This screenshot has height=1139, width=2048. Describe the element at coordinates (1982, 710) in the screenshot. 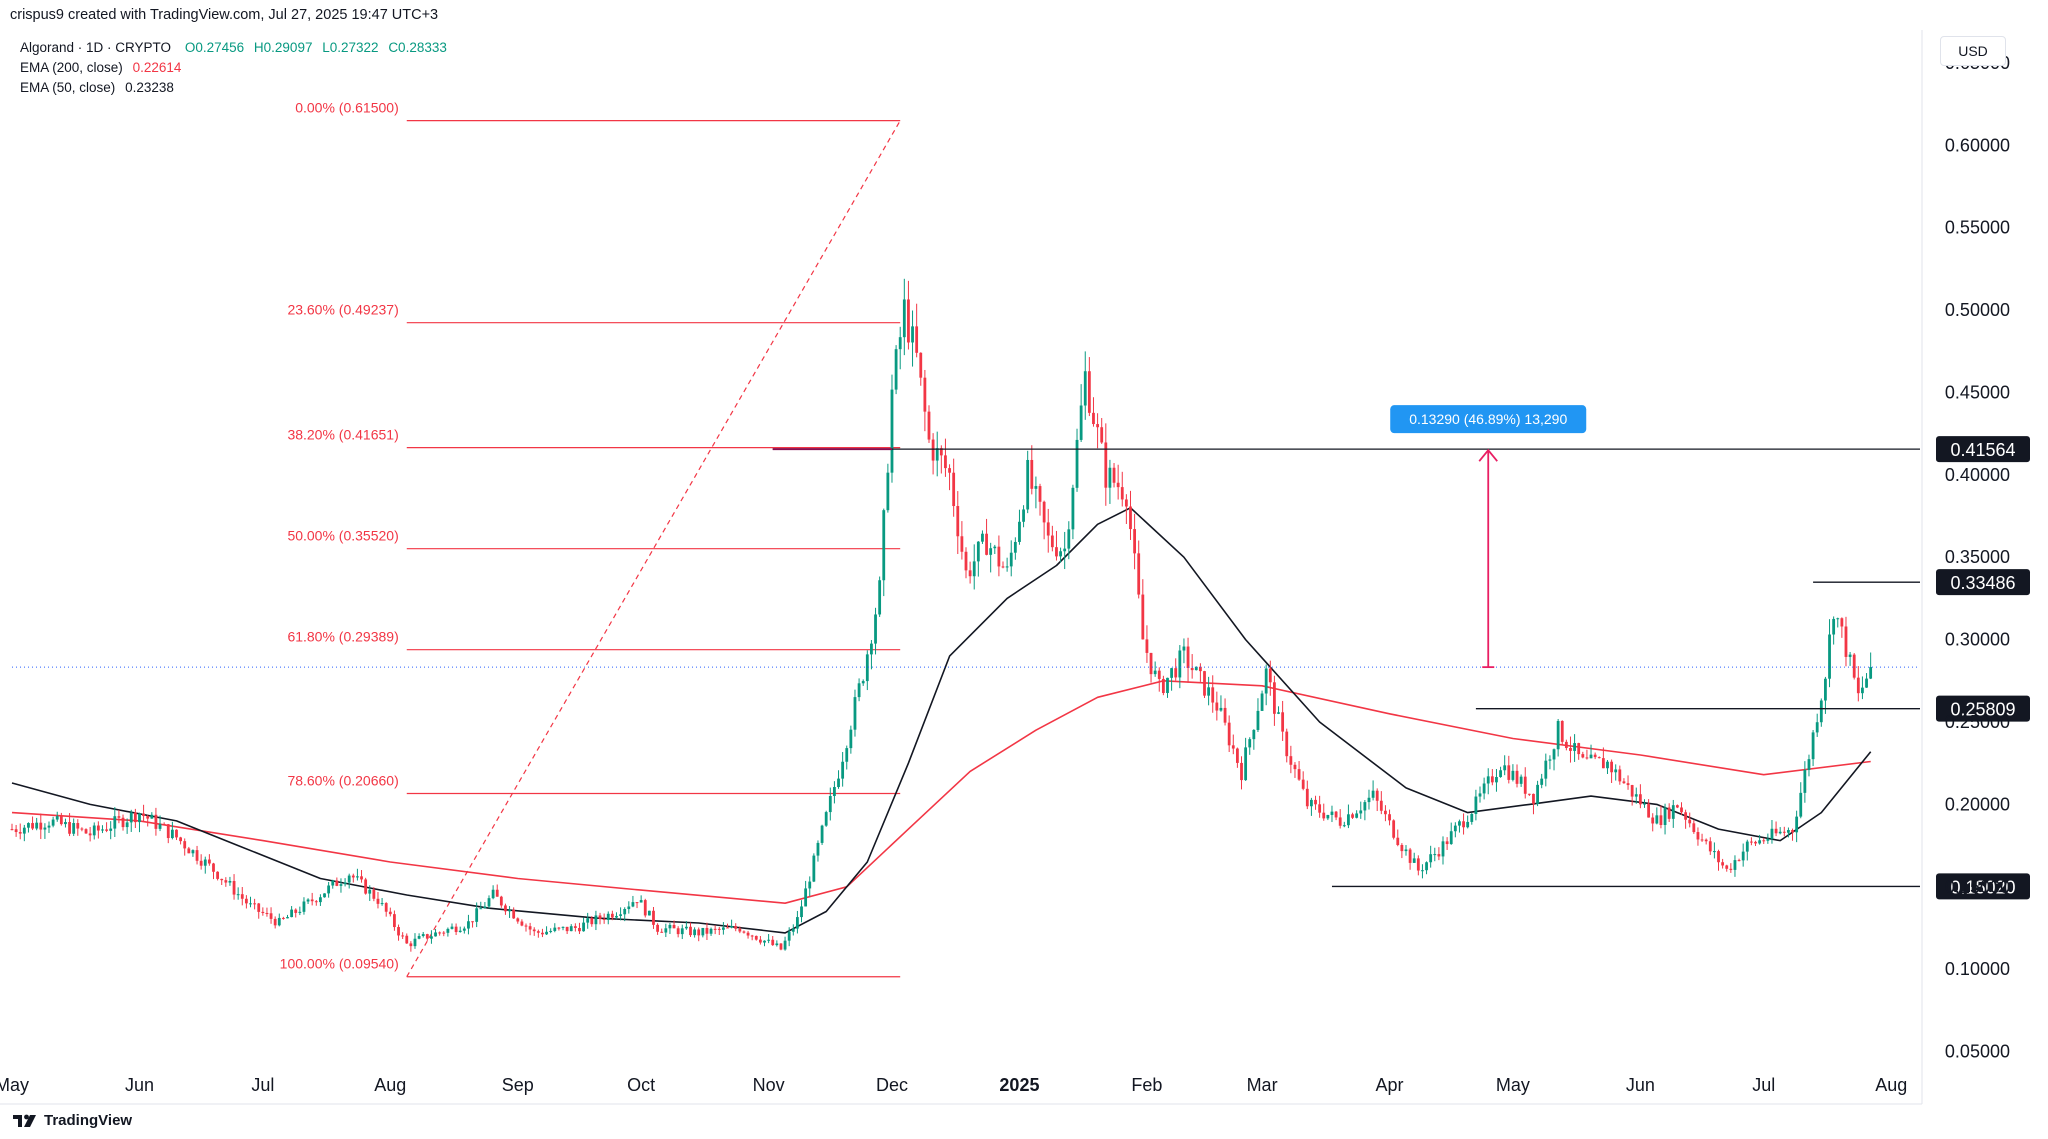

I see `level-badge-label: 0.25809` at that location.